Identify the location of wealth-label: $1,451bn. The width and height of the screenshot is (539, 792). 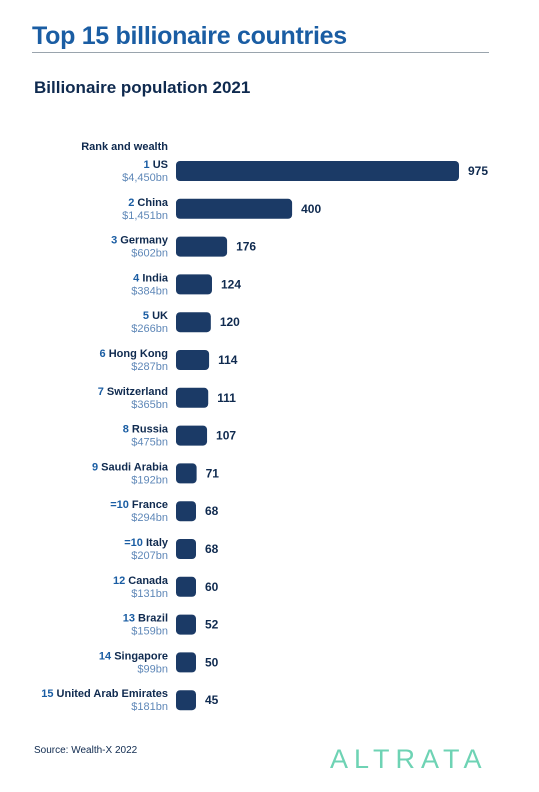
(145, 216).